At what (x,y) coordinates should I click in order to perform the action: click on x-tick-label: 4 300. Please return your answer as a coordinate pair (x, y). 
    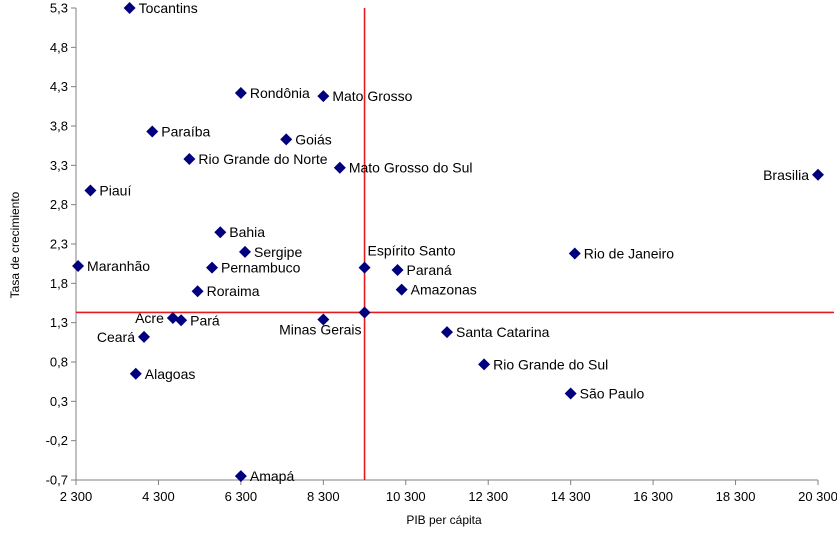
    Looking at the image, I should click on (158, 496).